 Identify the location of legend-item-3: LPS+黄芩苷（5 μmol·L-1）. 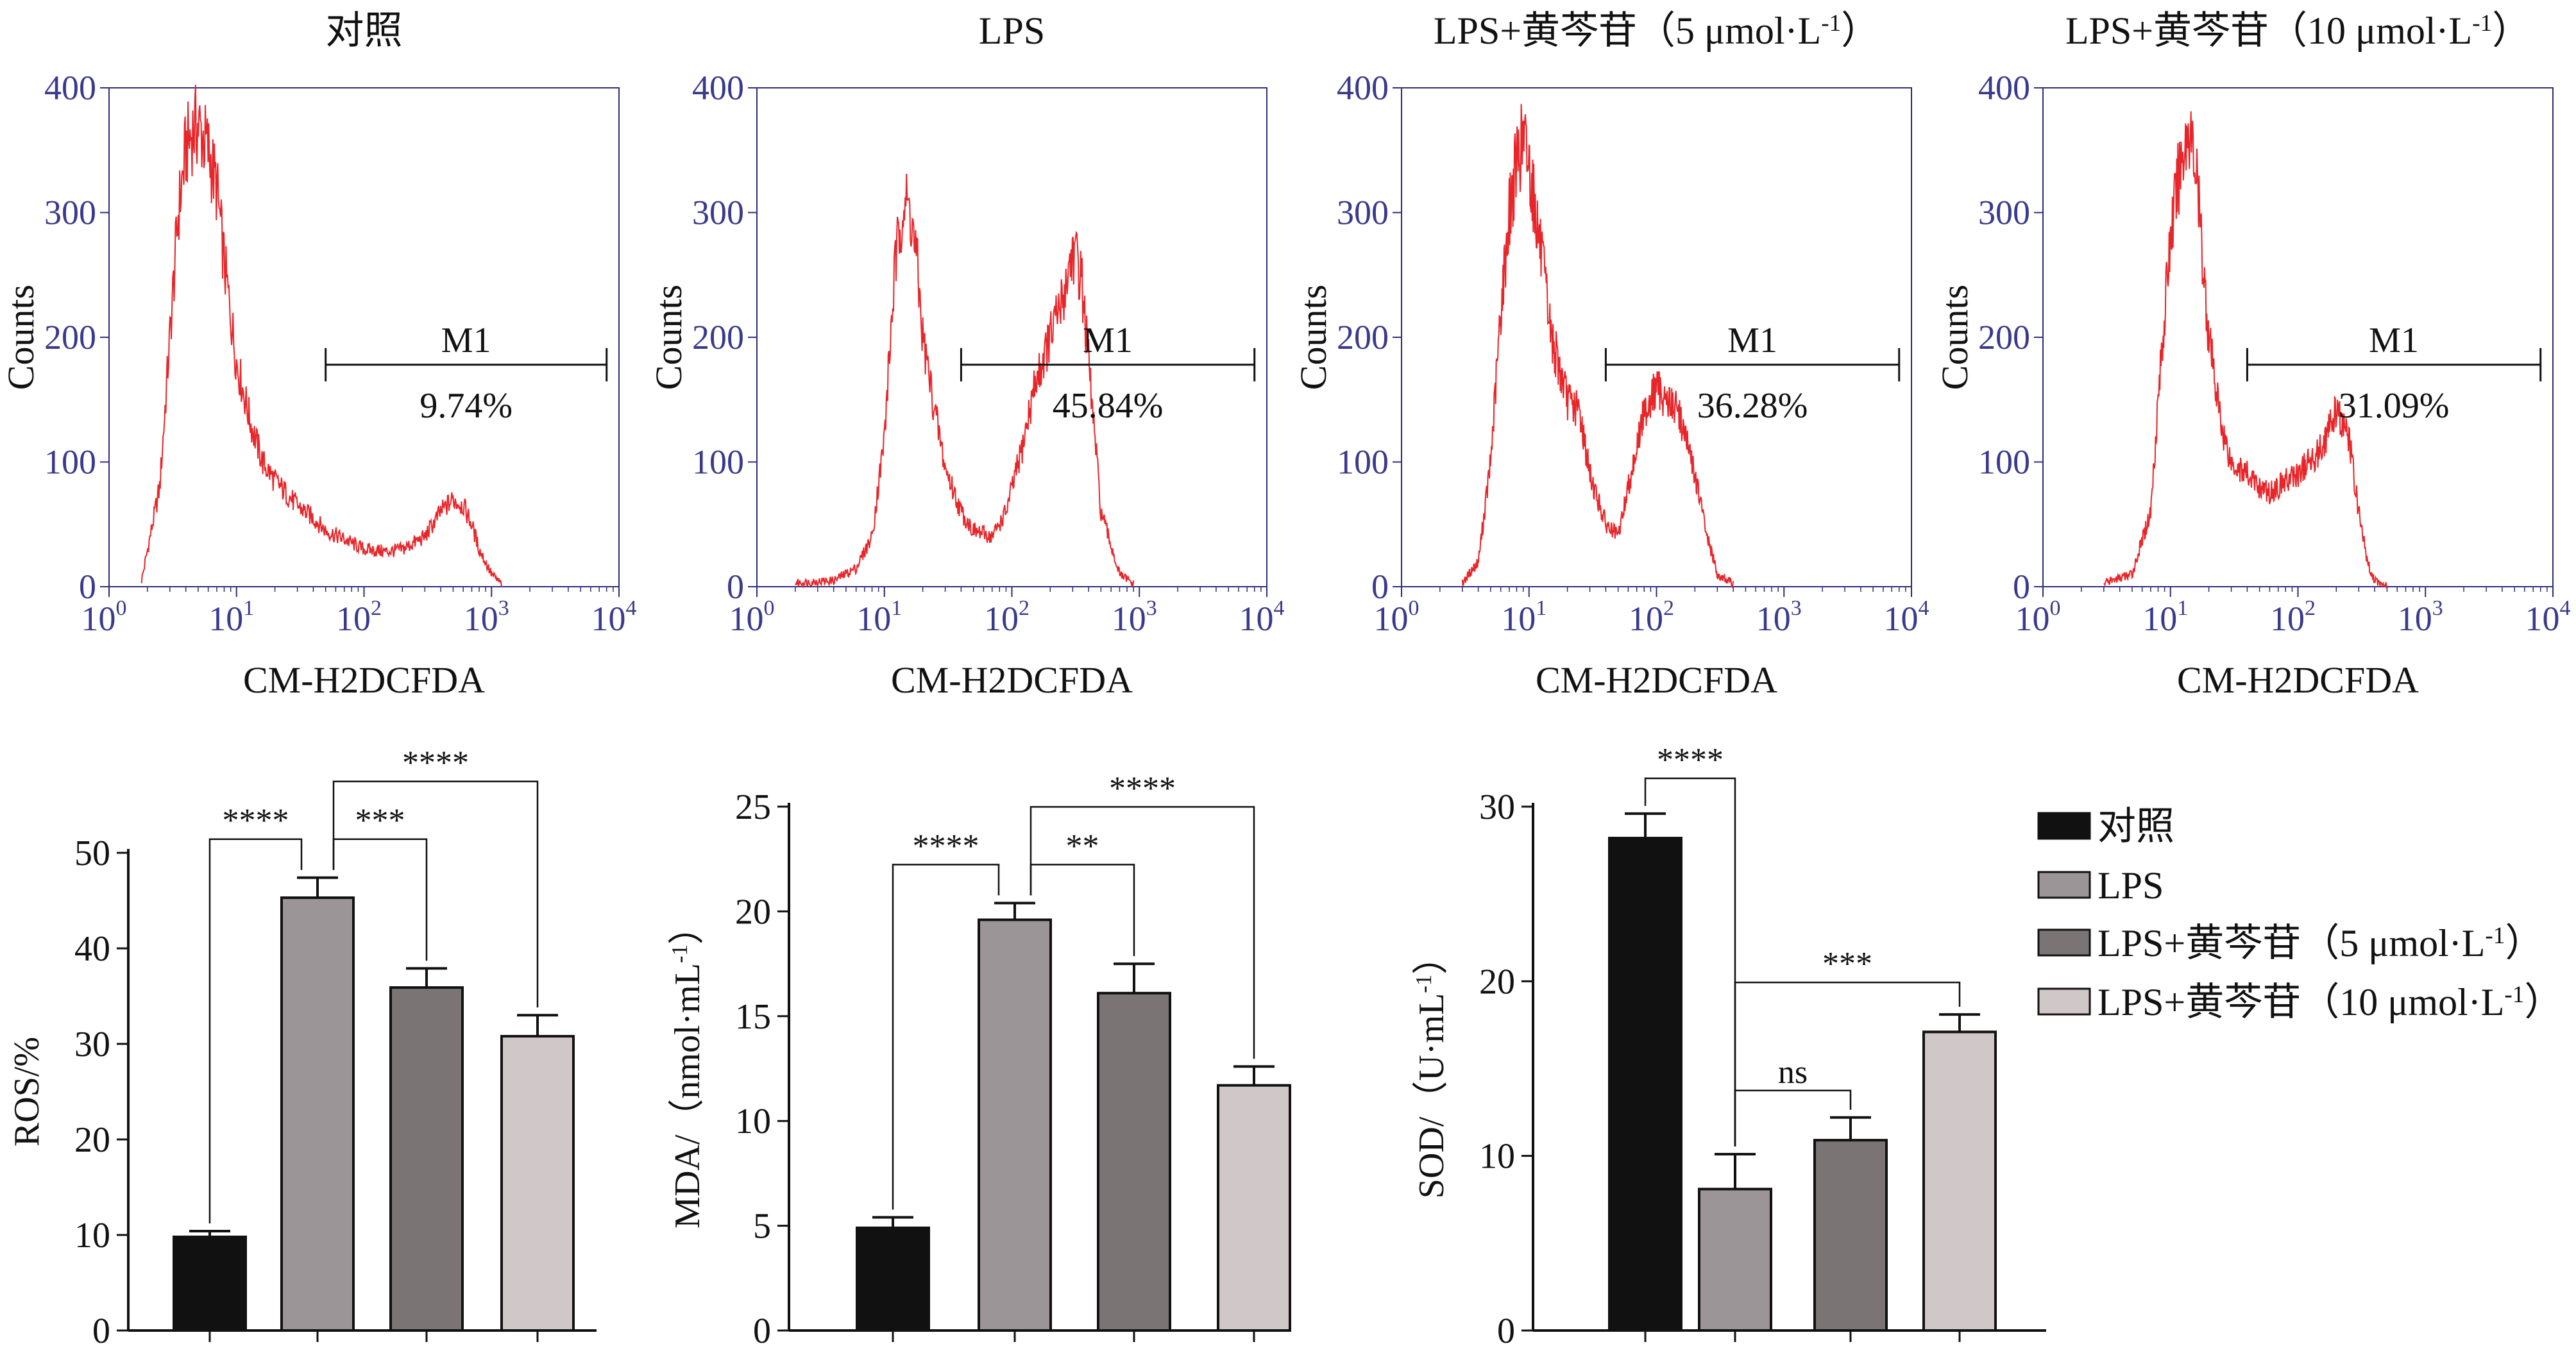
(2290, 943).